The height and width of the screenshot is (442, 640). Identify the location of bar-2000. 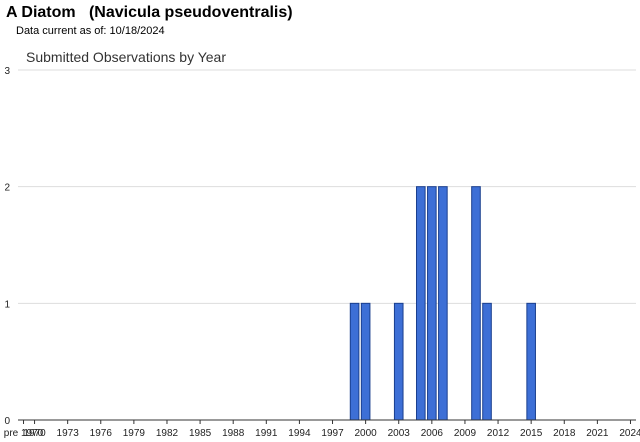
(365, 361).